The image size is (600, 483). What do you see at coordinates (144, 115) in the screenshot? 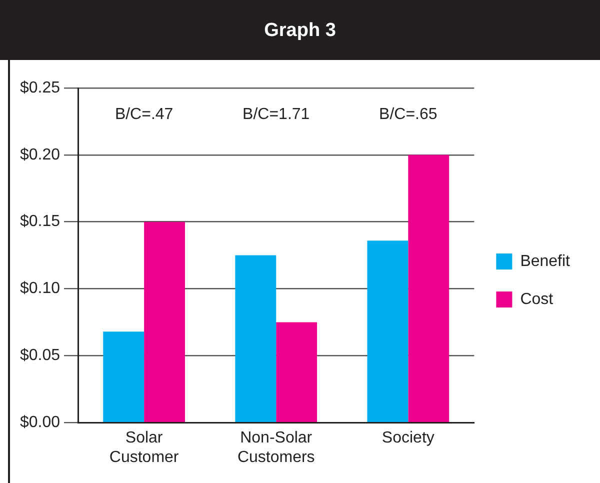
I see `annotation: B/C=.47` at bounding box center [144, 115].